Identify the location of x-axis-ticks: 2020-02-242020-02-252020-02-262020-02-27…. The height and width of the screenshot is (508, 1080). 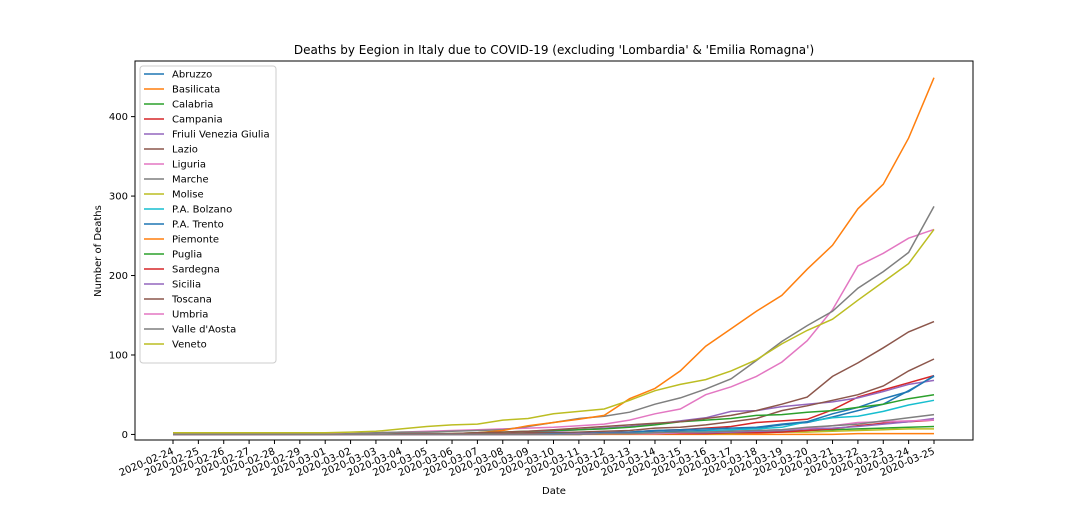
(527, 459).